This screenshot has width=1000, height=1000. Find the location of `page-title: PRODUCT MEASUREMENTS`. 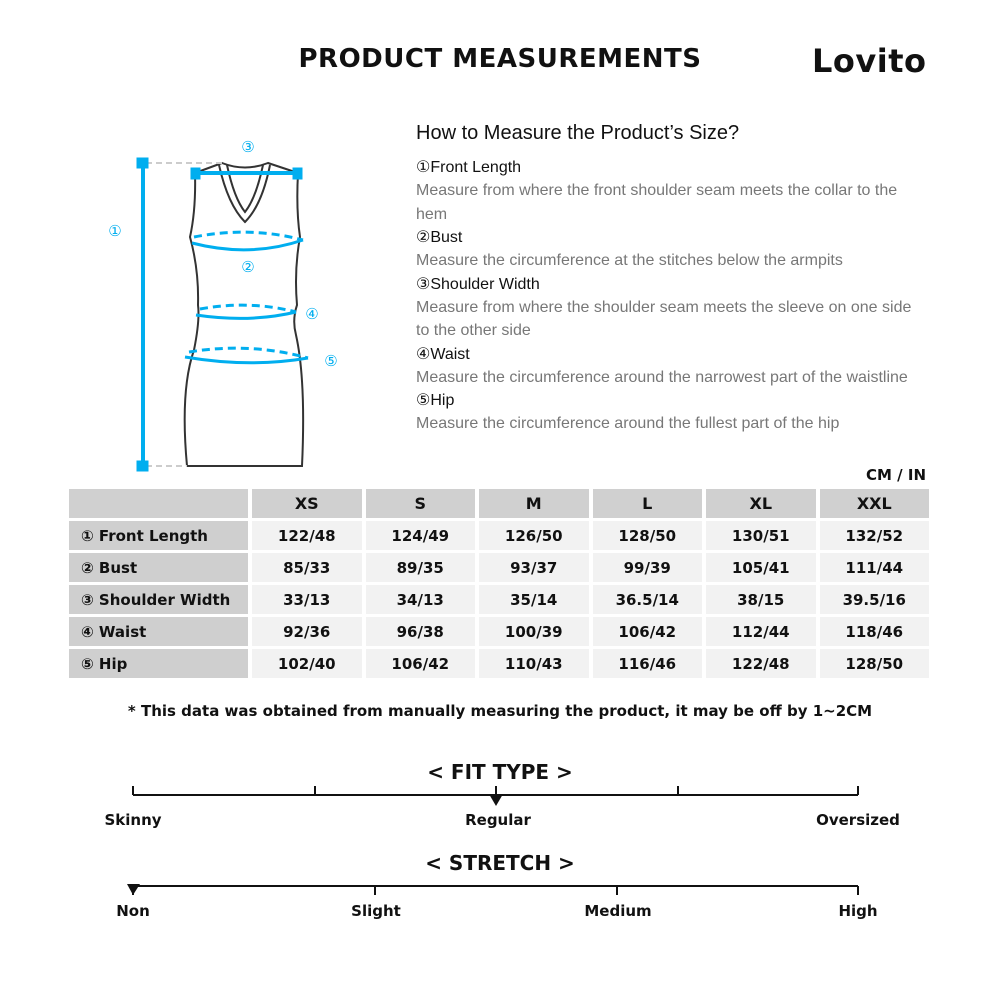

page-title: PRODUCT MEASUREMENTS is located at coordinates (500, 59).